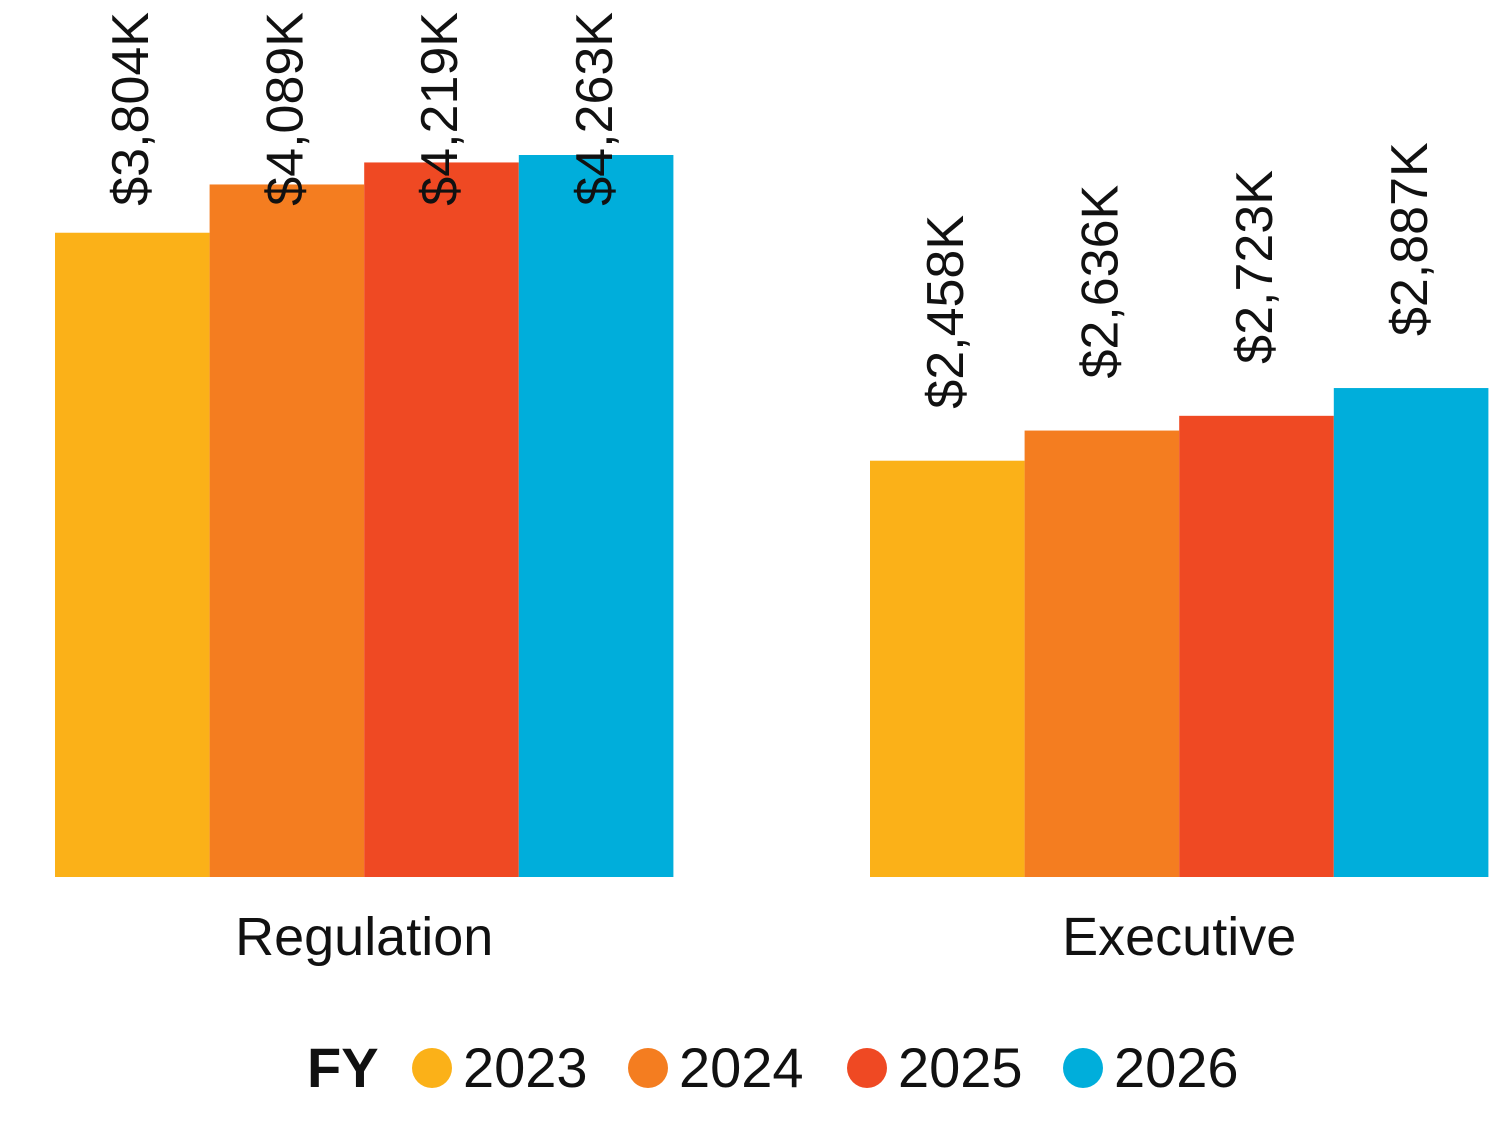 This screenshot has width=1509, height=1127. Describe the element at coordinates (131, 109) in the screenshot. I see `data-label: $3,804K` at that location.